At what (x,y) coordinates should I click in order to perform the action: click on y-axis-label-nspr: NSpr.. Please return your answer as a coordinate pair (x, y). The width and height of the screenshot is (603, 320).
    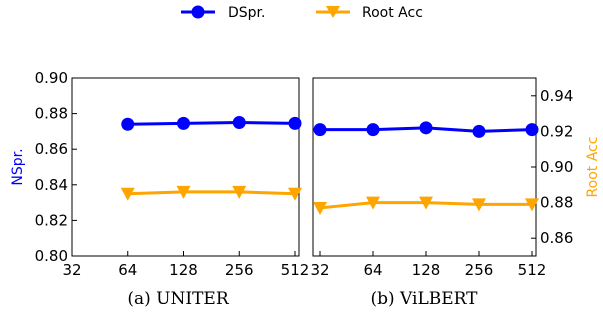
    Looking at the image, I should click on (18, 166).